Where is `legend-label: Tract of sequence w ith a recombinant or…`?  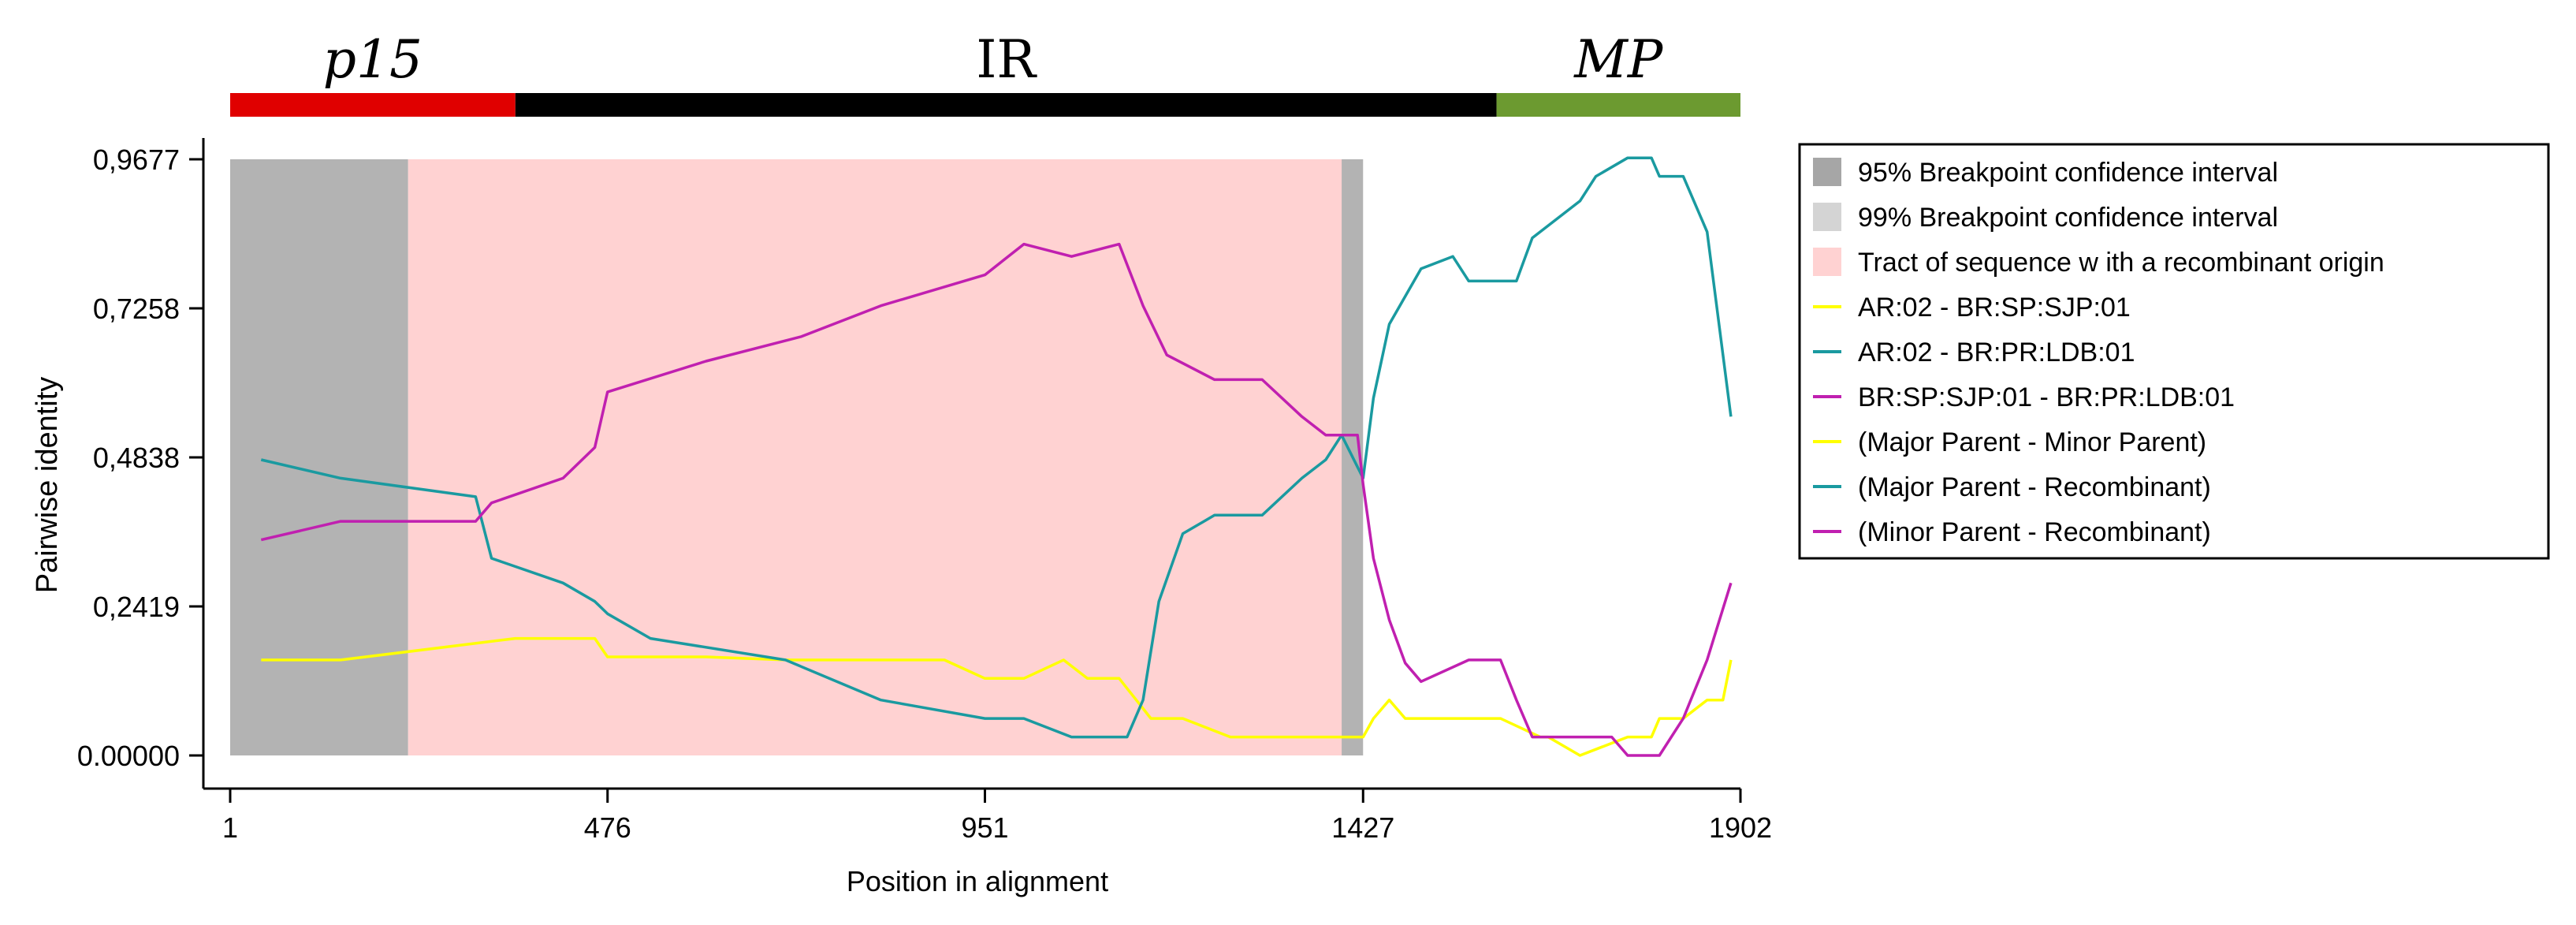 legend-label: Tract of sequence w ith a recombinant or… is located at coordinates (2121, 263).